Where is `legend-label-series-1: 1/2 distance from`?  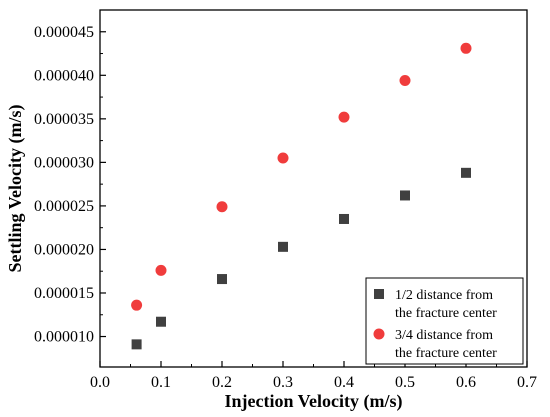
legend-label-series-1: 1/2 distance from is located at coordinates (444, 295).